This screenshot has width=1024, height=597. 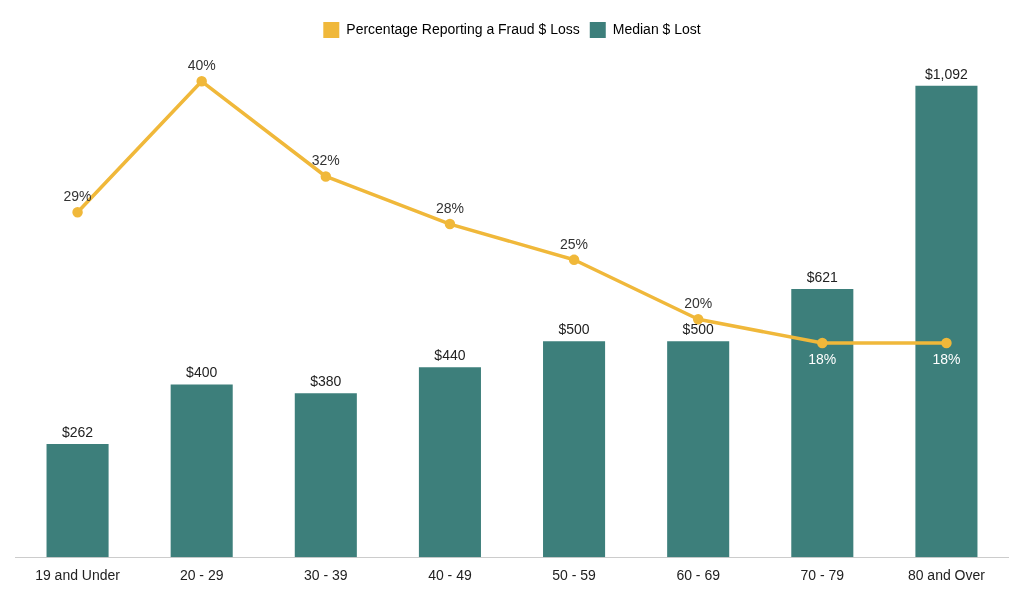 I want to click on x-tick-label: 80 and Over, so click(x=946, y=575).